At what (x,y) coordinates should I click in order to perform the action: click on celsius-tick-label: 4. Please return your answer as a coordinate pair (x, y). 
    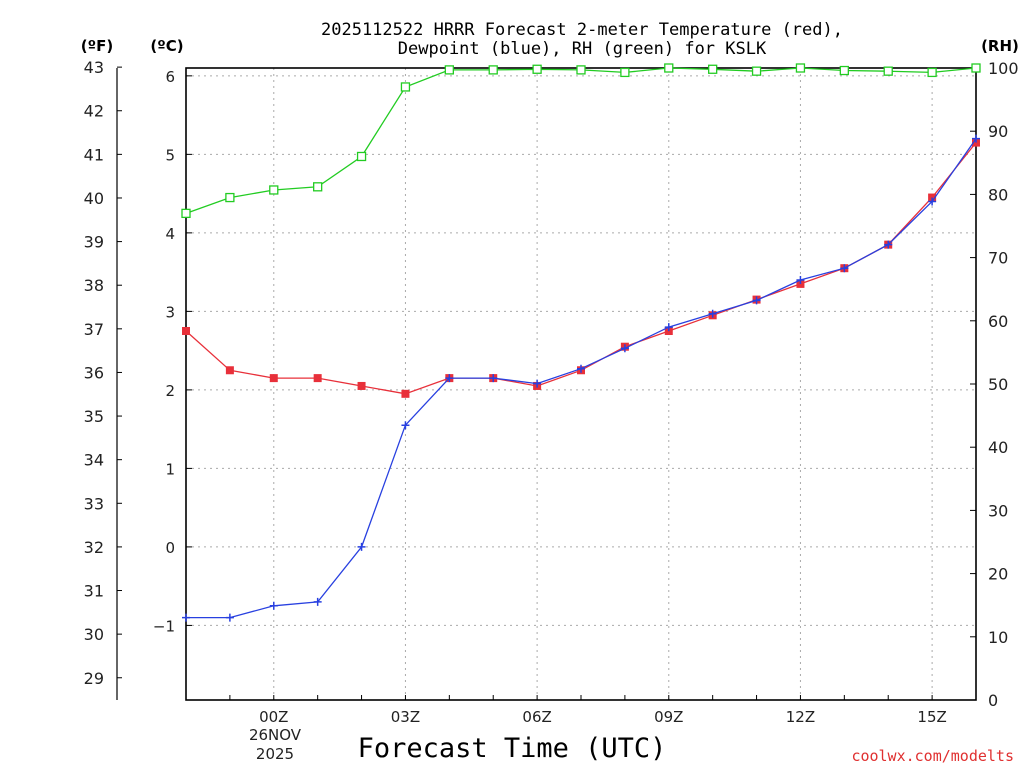
    Looking at the image, I should click on (170, 234).